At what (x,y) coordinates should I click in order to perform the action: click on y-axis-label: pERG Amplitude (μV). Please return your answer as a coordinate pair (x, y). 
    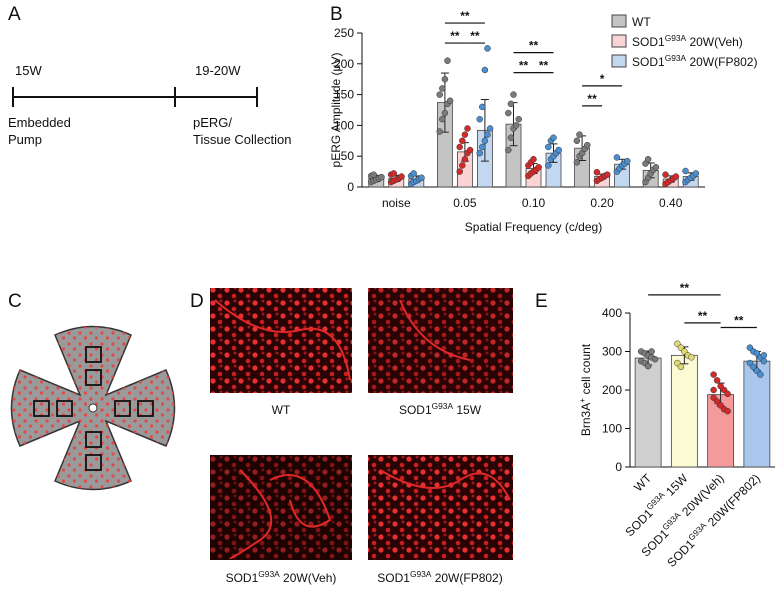
    Looking at the image, I should click on (336, 110).